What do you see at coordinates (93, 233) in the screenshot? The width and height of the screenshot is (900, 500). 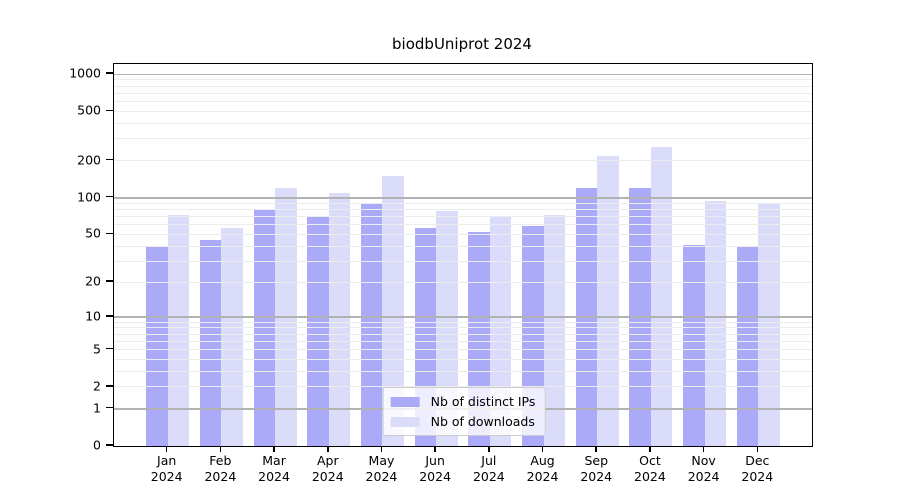 I see `y-tick-label-50: 50` at bounding box center [93, 233].